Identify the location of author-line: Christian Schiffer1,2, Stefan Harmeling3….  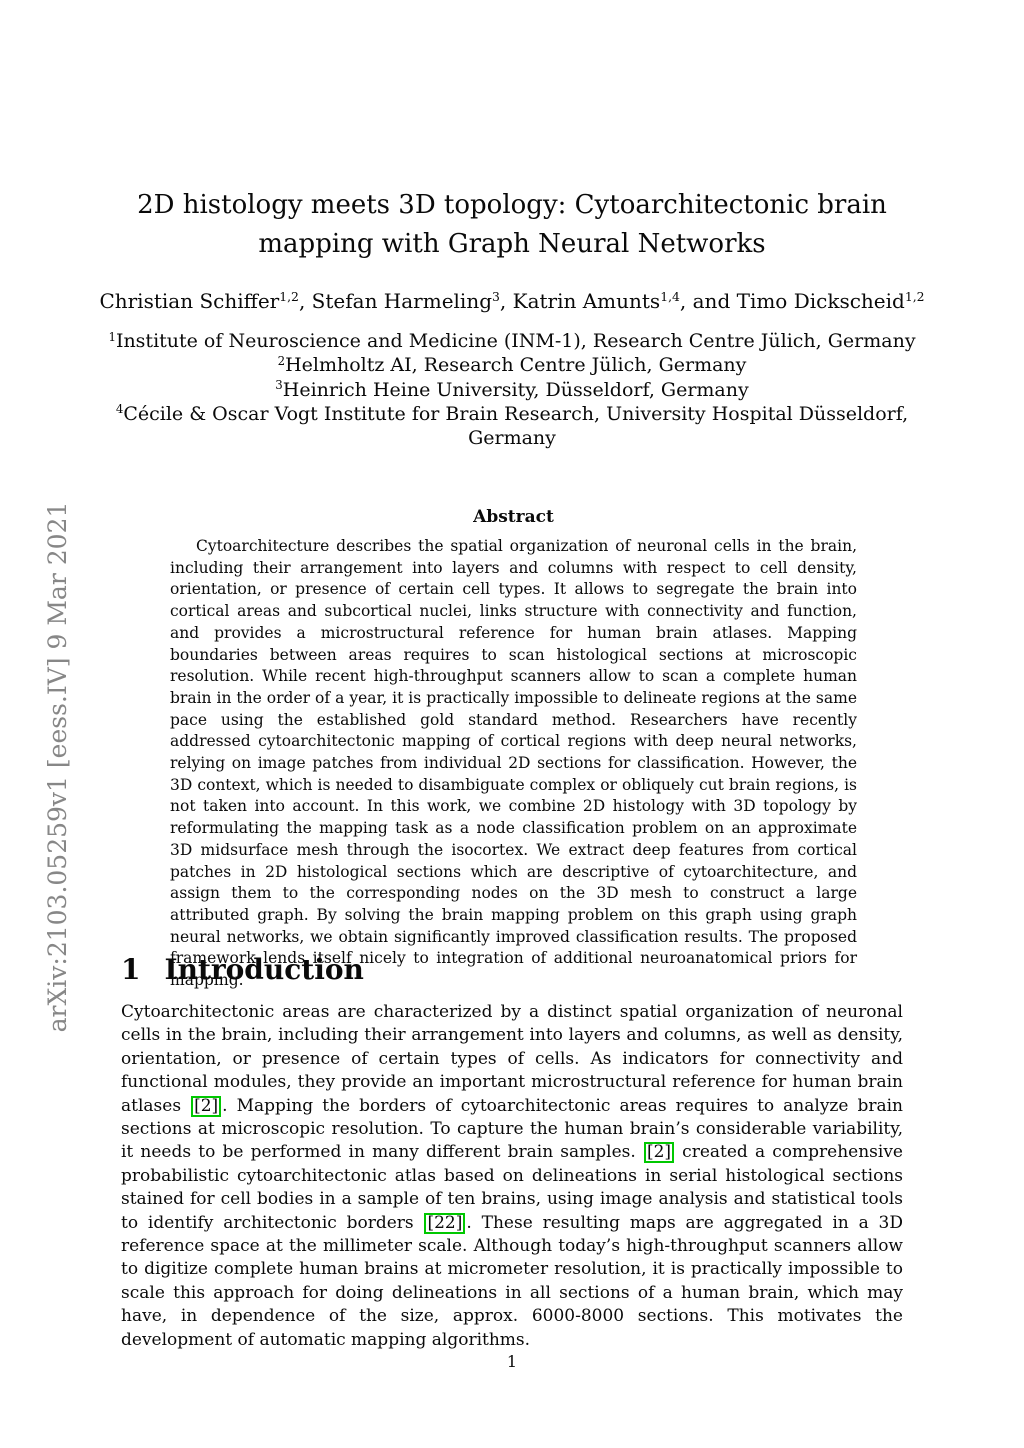
(512, 301).